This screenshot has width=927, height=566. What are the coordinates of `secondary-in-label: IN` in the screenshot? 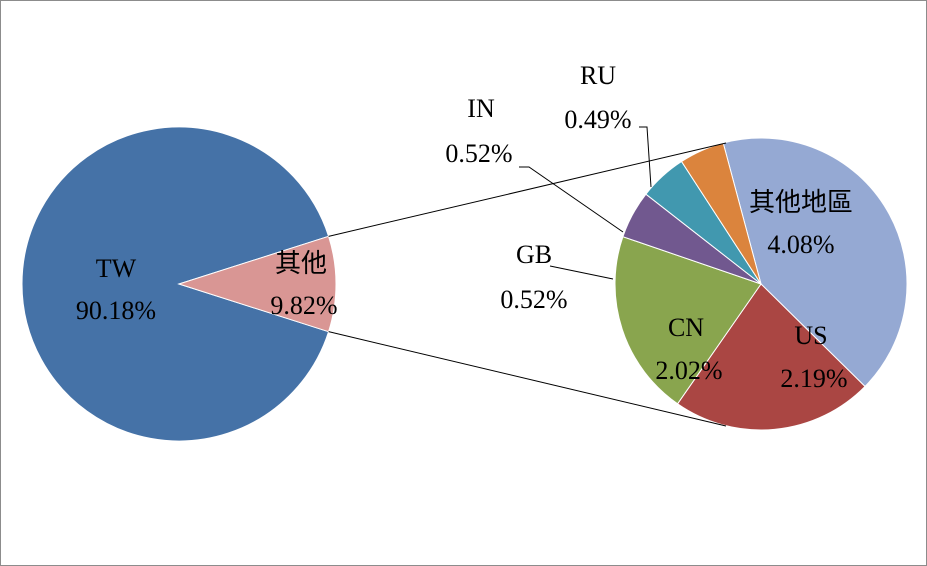 It's located at (481, 108).